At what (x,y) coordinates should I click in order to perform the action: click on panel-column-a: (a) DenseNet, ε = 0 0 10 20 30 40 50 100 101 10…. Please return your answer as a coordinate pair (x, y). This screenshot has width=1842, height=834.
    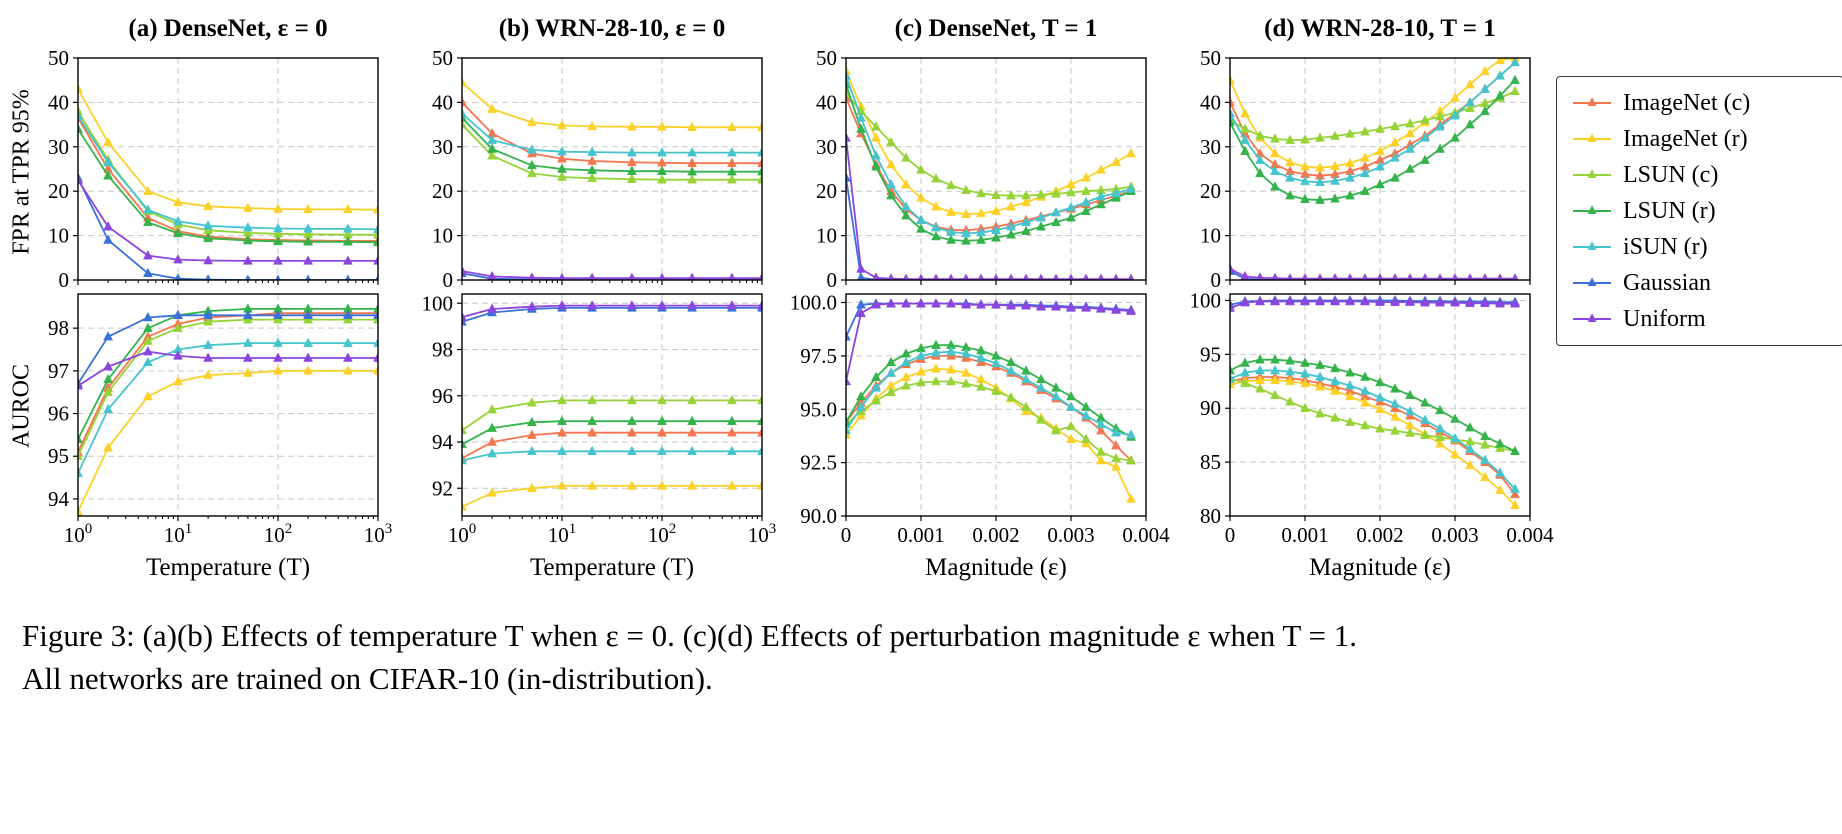
    Looking at the image, I should click on (209, 296).